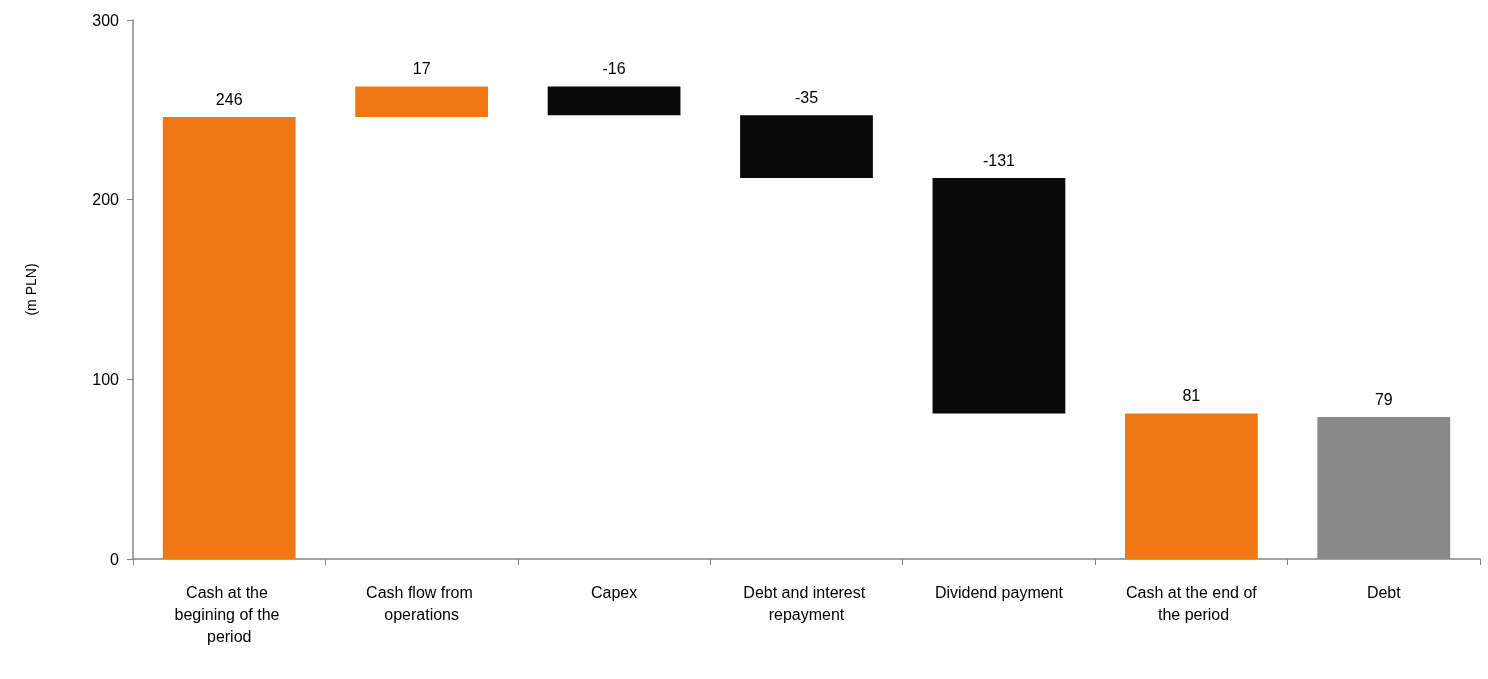 This screenshot has height=679, width=1488. Describe the element at coordinates (806, 97) in the screenshot. I see `data-label: -35` at that location.